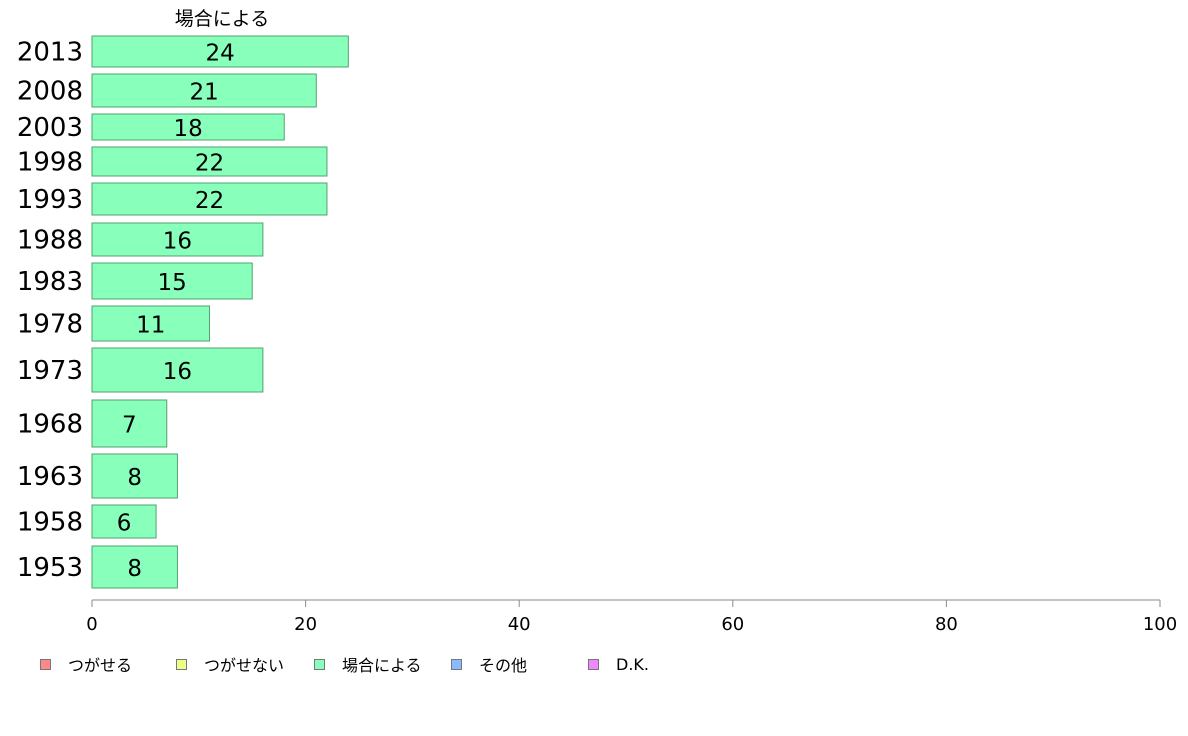 This screenshot has height=736, width=1188. I want to click on bar-1963, so click(134, 476).